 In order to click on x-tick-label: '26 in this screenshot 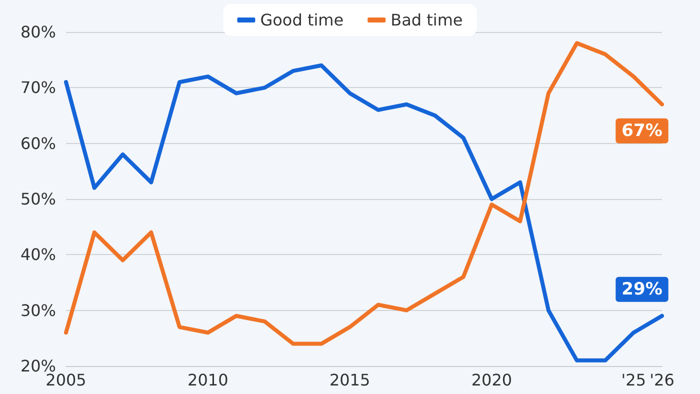, I will do `click(662, 380)`.